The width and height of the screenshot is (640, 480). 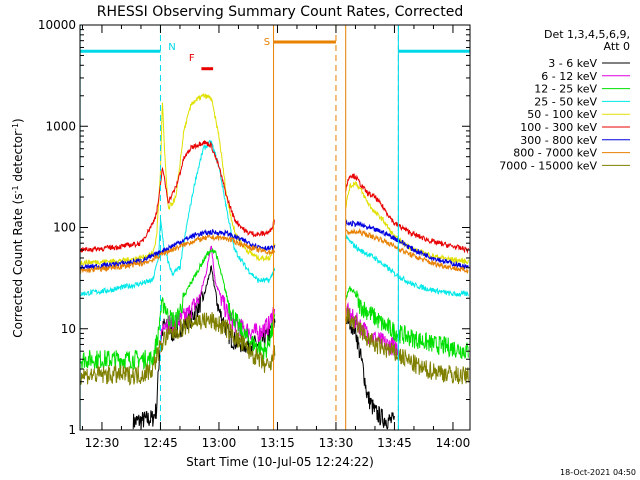 What do you see at coordinates (569, 76) in the screenshot?
I see `legend-entry-label: 6 - 12 keV` at bounding box center [569, 76].